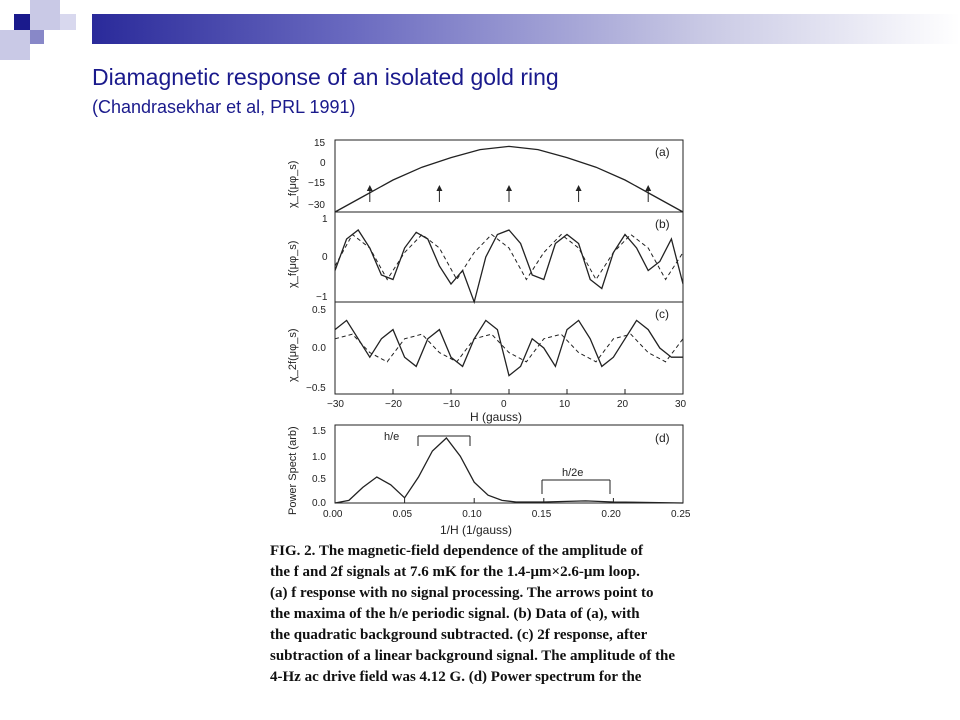 The width and height of the screenshot is (960, 720). Describe the element at coordinates (681, 514) in the screenshot. I see `inv-tick-label: 0.25` at that location.